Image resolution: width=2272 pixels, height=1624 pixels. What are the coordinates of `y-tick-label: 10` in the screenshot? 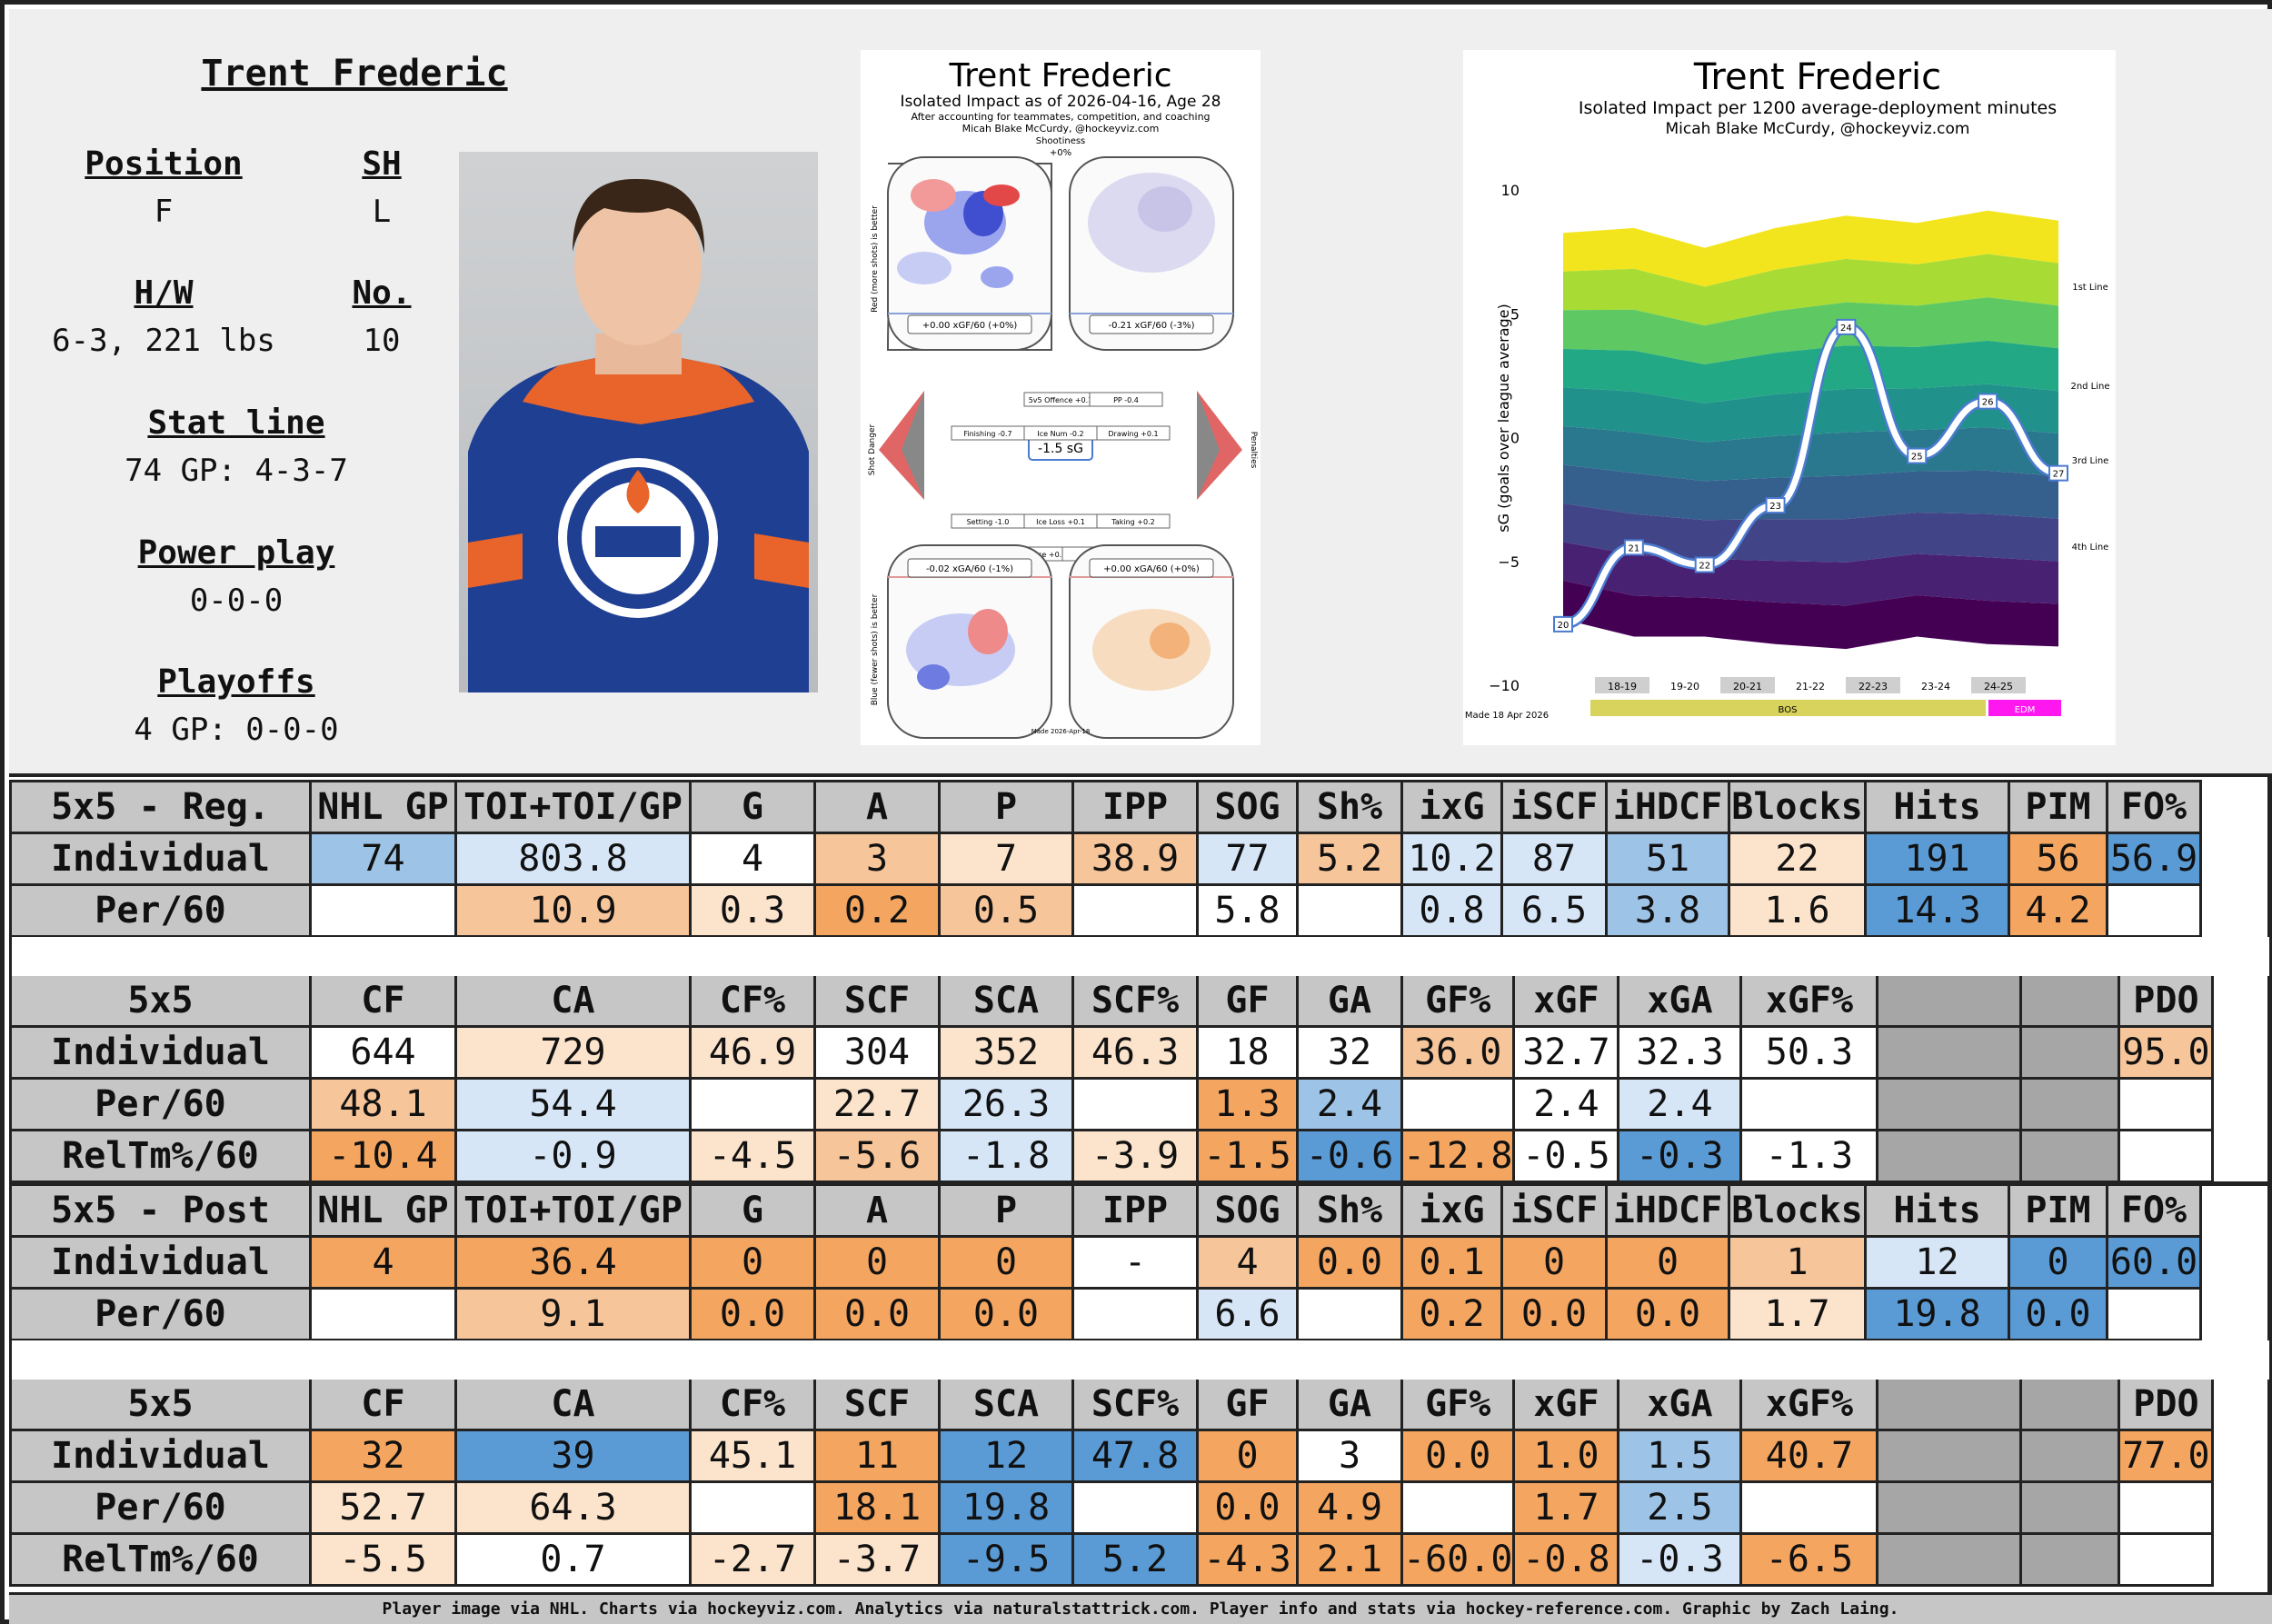 It's located at (1510, 190).